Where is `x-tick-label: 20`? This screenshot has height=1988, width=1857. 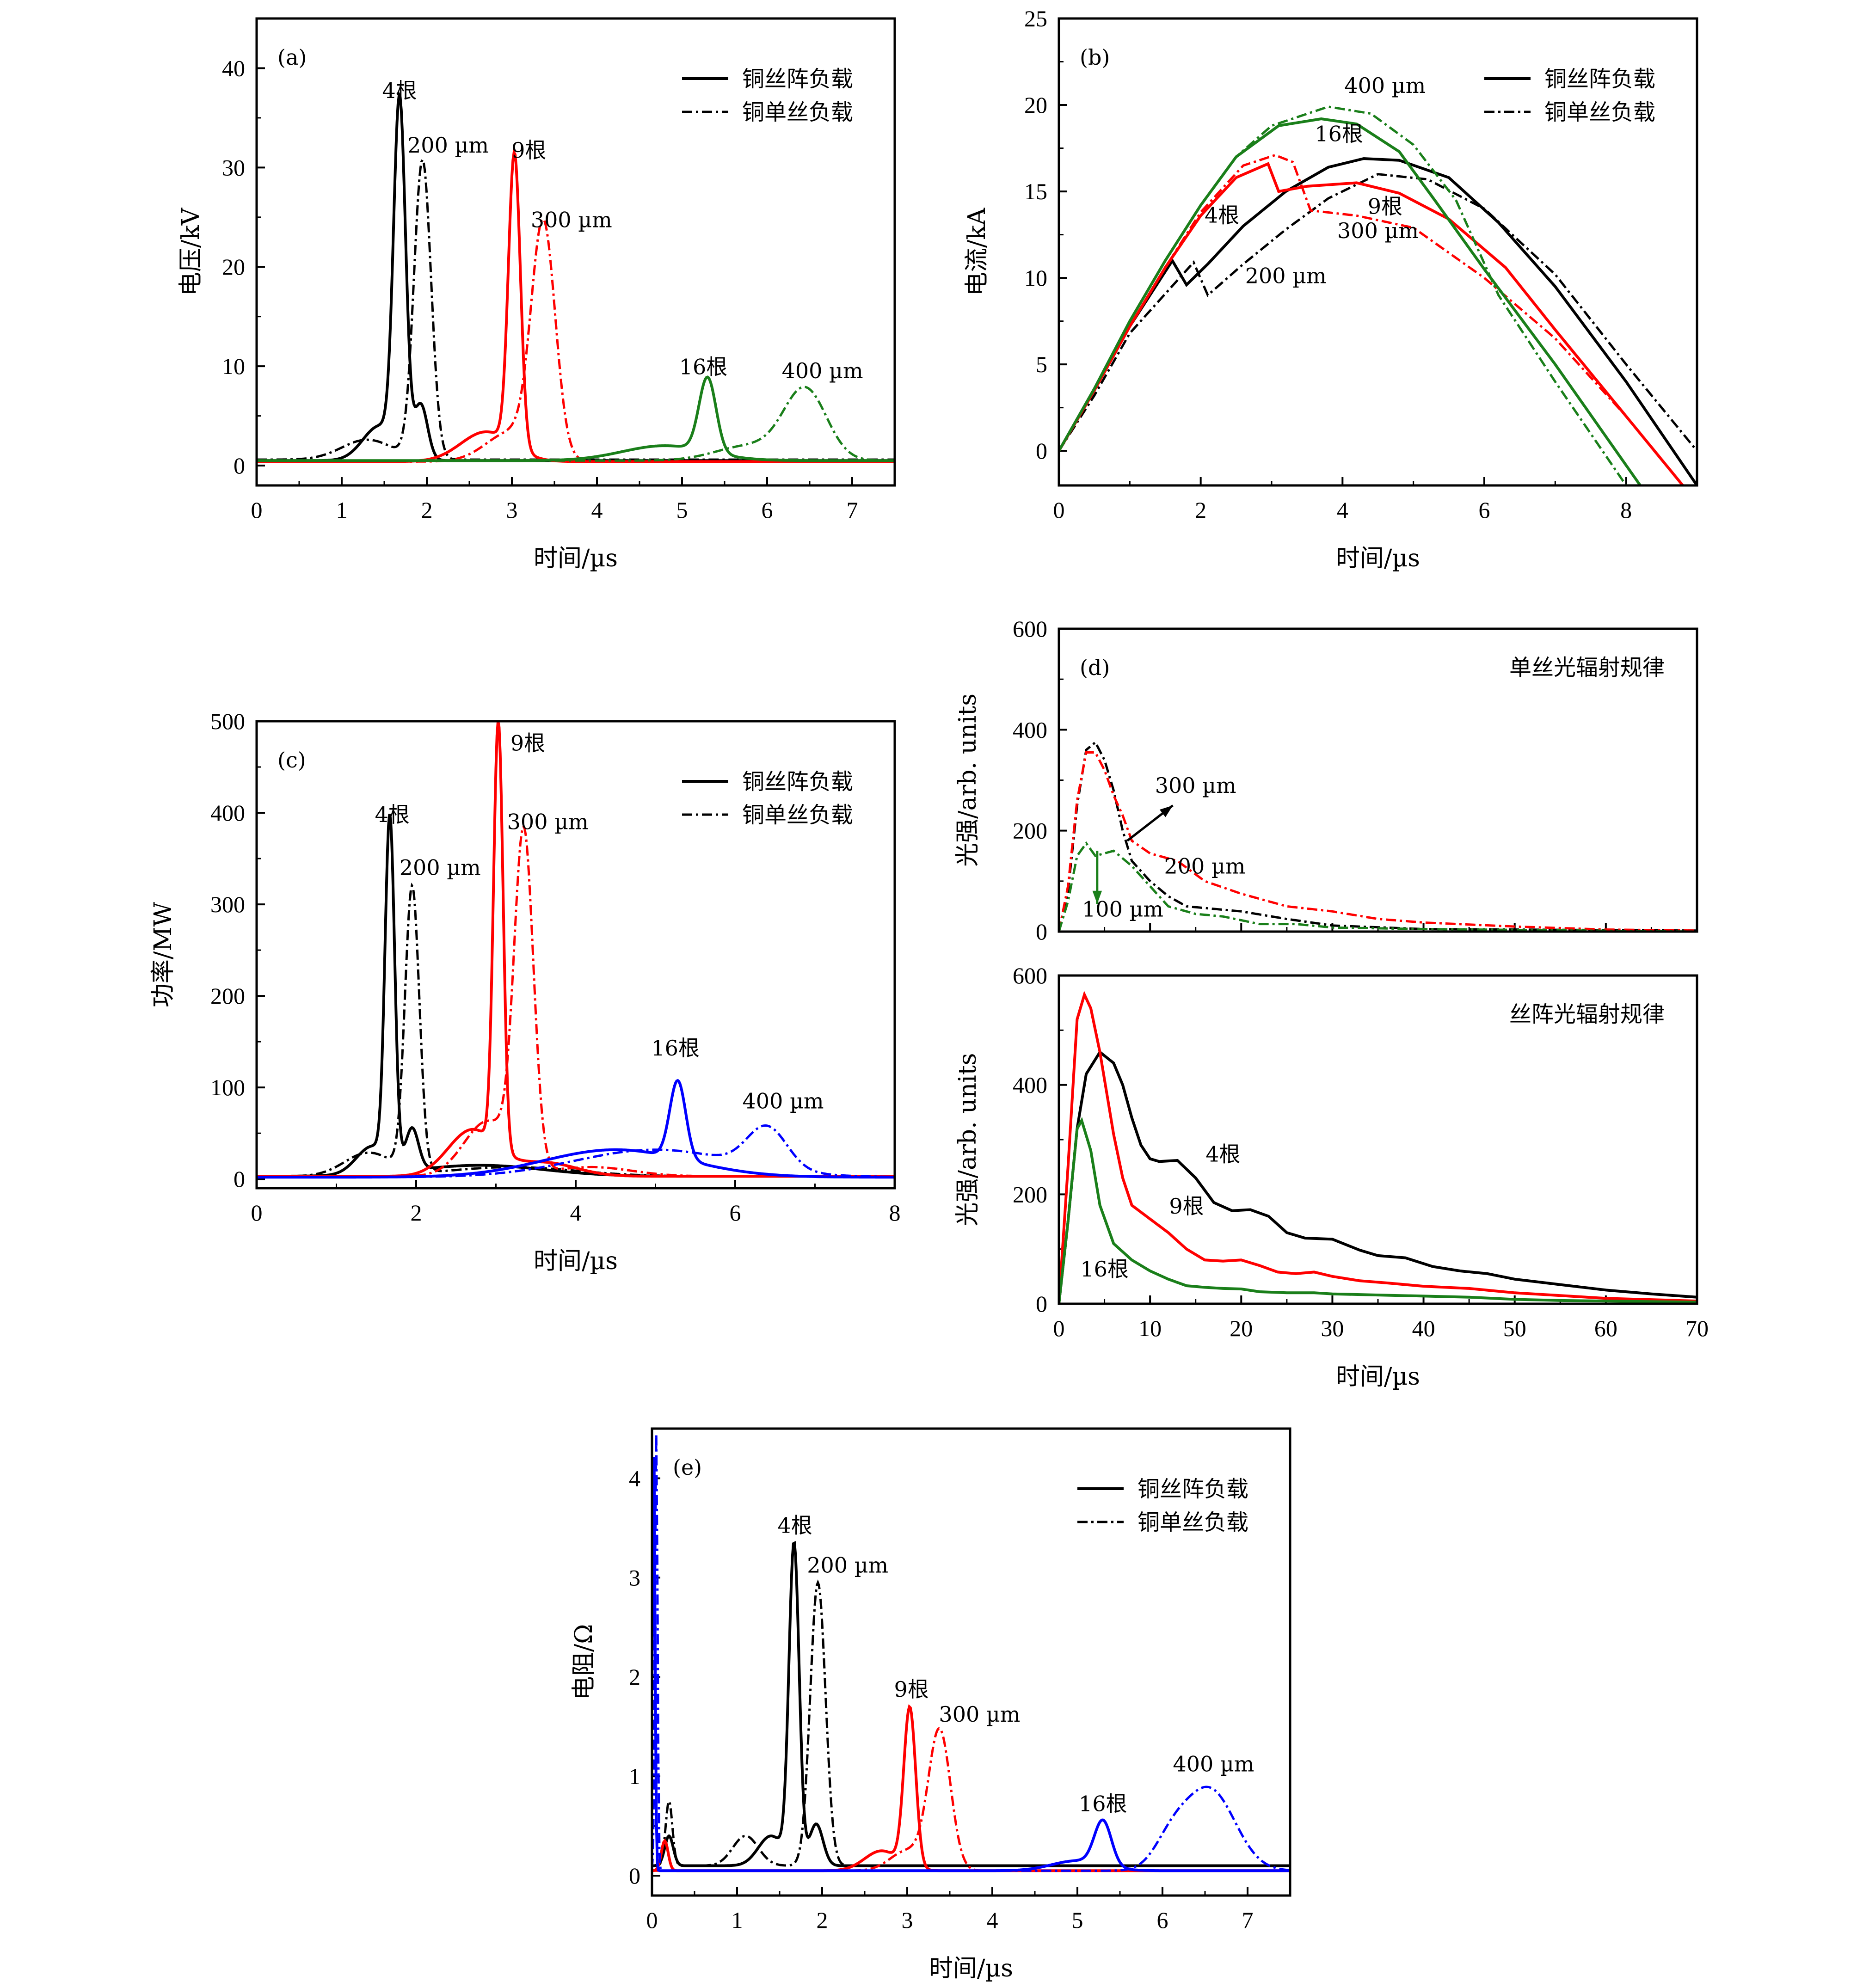 x-tick-label: 20 is located at coordinates (1241, 1328).